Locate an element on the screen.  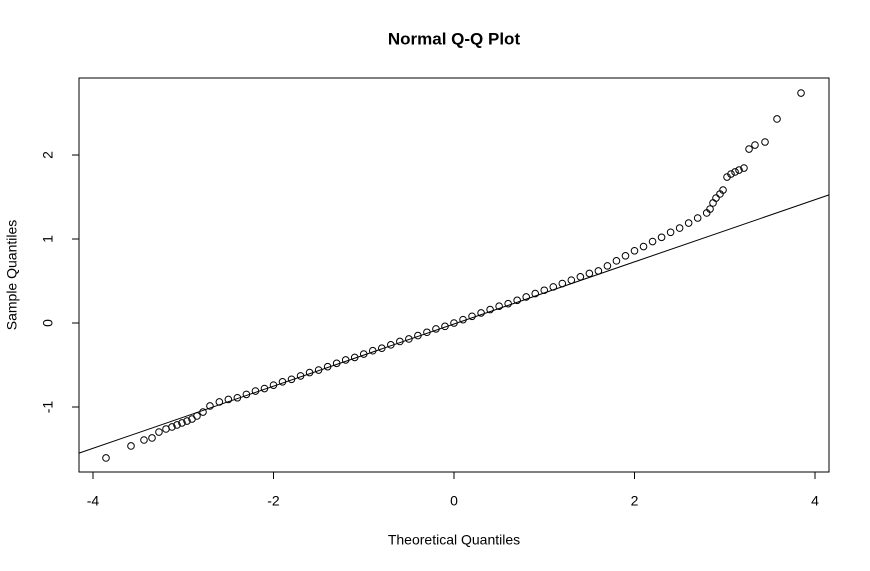
chart-title: Normal Q-Q Plot is located at coordinates (454, 38).